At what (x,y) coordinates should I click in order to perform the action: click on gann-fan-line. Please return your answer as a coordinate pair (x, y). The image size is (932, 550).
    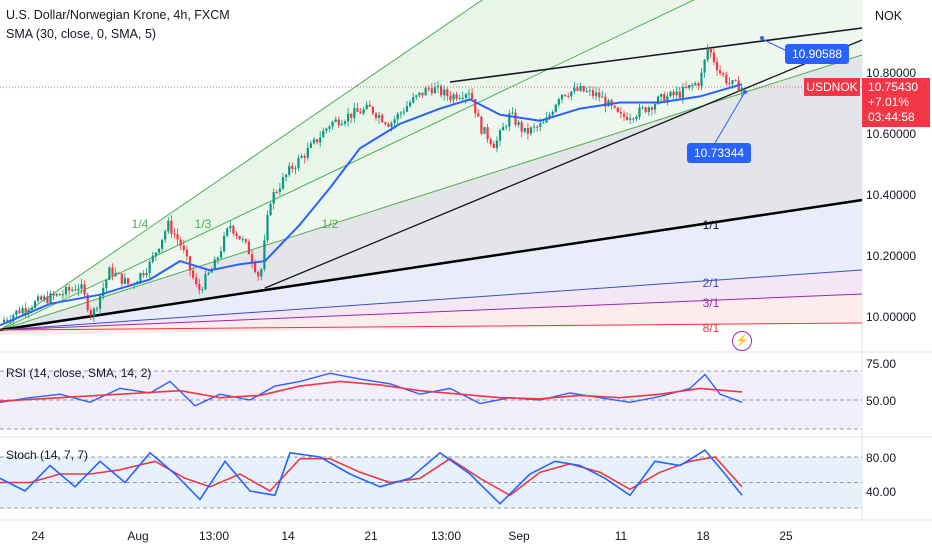
    Looking at the image, I should click on (431, 326).